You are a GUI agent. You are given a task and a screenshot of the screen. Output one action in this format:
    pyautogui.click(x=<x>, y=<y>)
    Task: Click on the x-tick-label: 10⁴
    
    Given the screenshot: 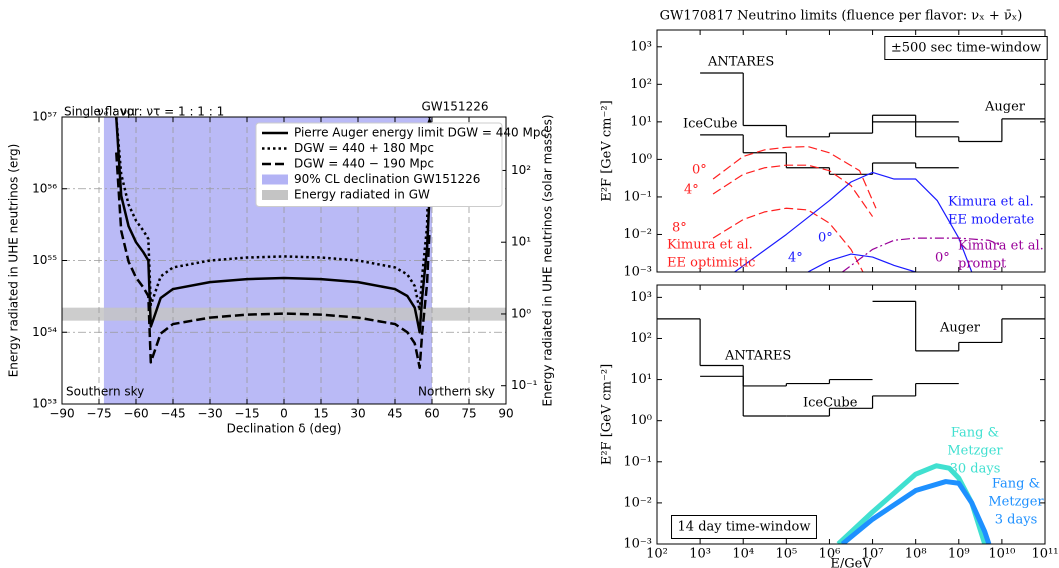 What is the action you would take?
    pyautogui.click(x=743, y=554)
    